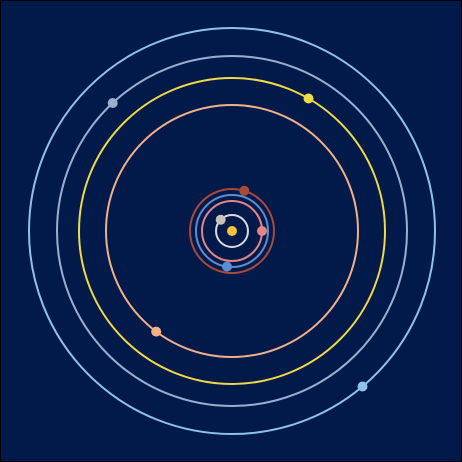  I want to click on sun, so click(232, 231).